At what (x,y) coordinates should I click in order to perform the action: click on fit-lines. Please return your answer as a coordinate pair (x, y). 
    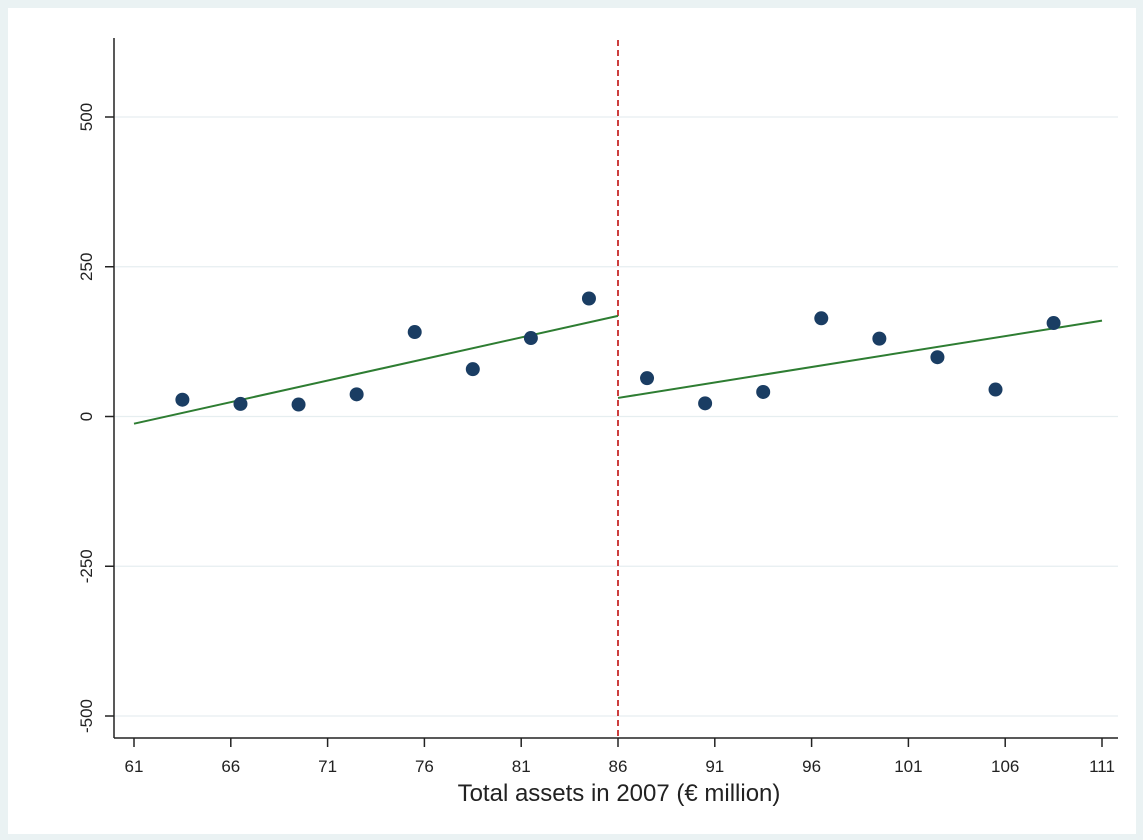
    Looking at the image, I should click on (618, 369).